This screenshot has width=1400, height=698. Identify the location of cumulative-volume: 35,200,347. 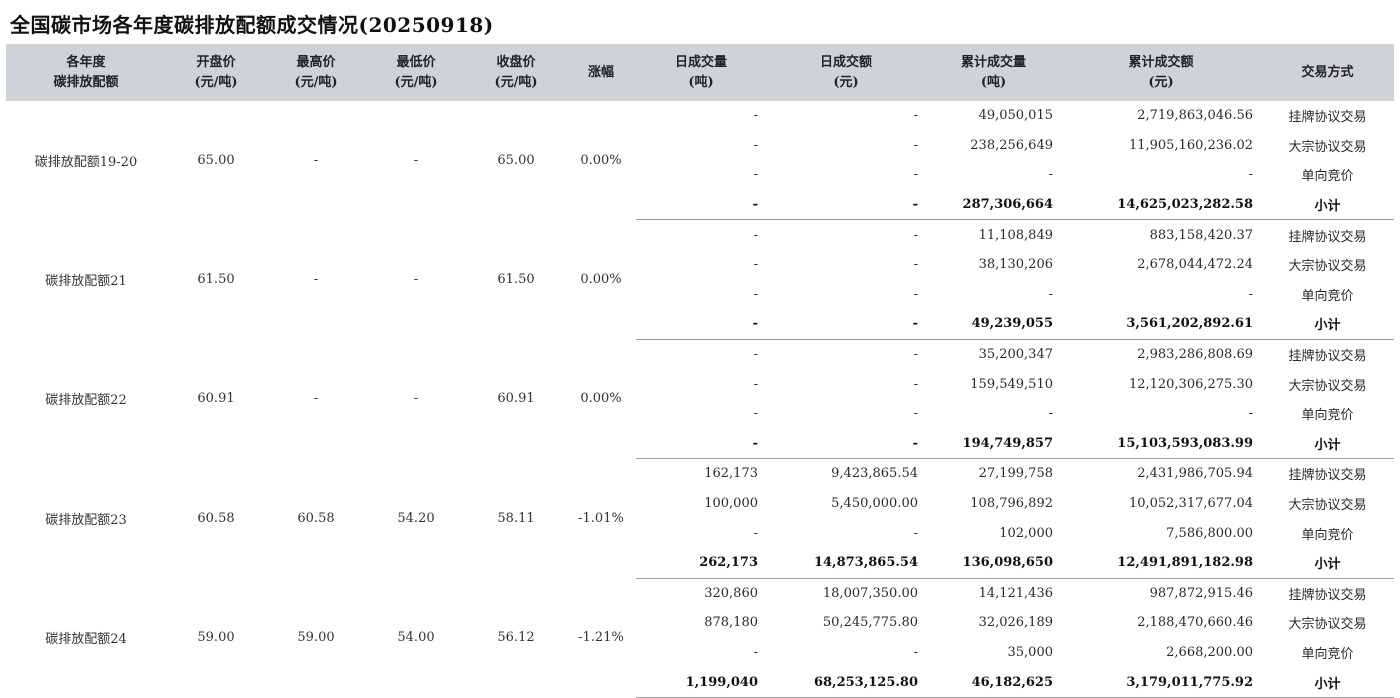
(1015, 355).